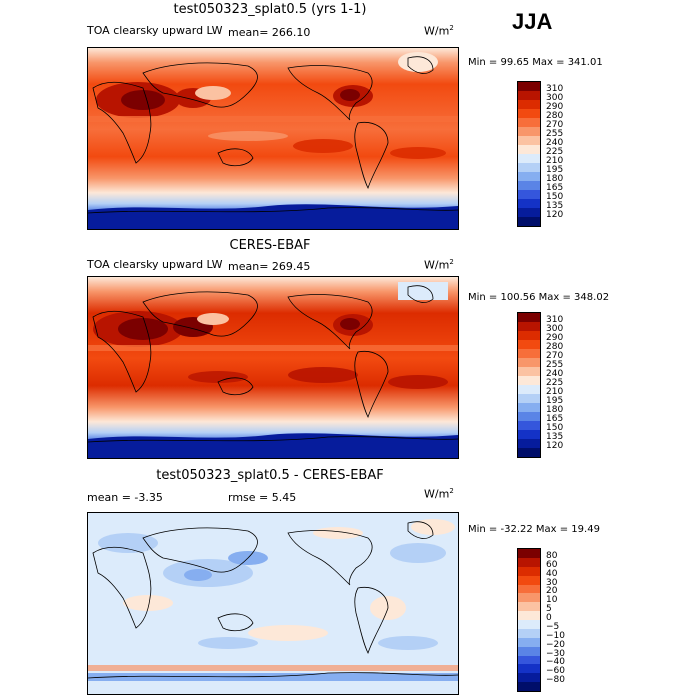  Describe the element at coordinates (552, 591) in the screenshot. I see `colorbar-tick-label: 20` at that location.